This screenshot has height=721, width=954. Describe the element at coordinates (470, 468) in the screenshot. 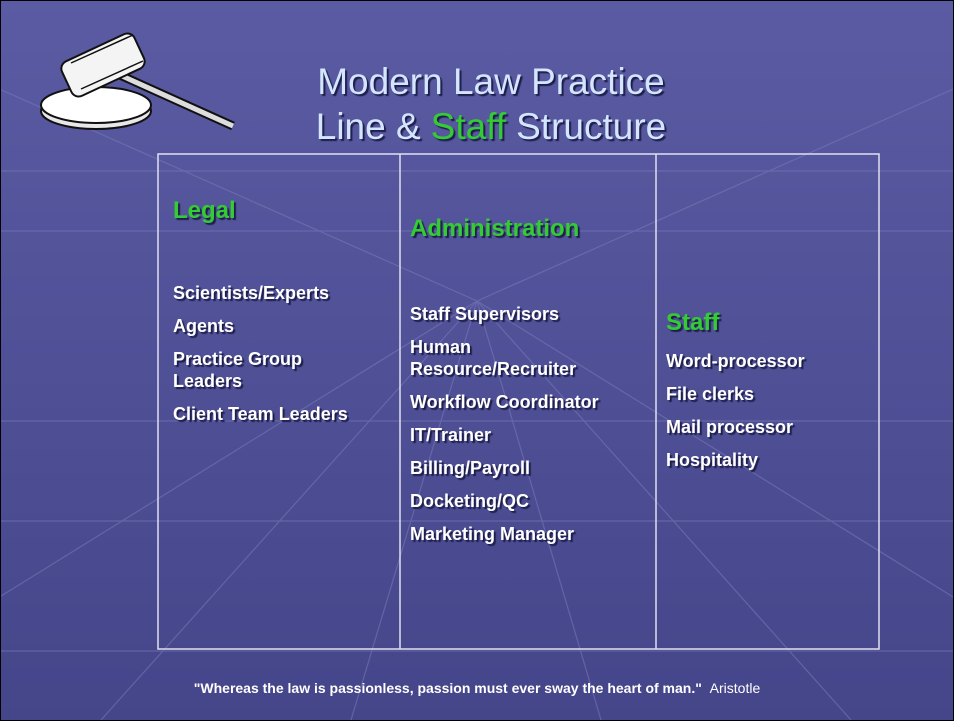

I see `list-item: Billing/Payroll` at that location.